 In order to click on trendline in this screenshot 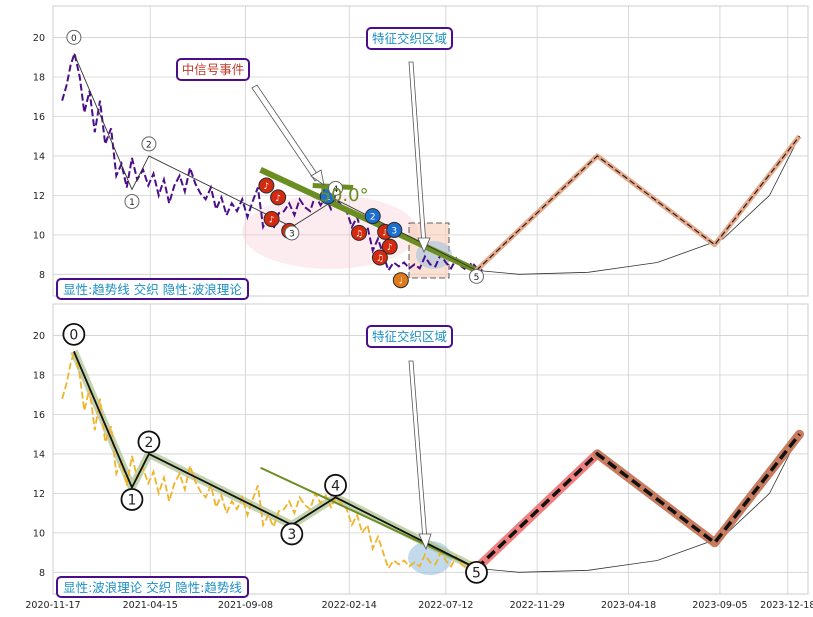, I will do `click(368, 518)`.